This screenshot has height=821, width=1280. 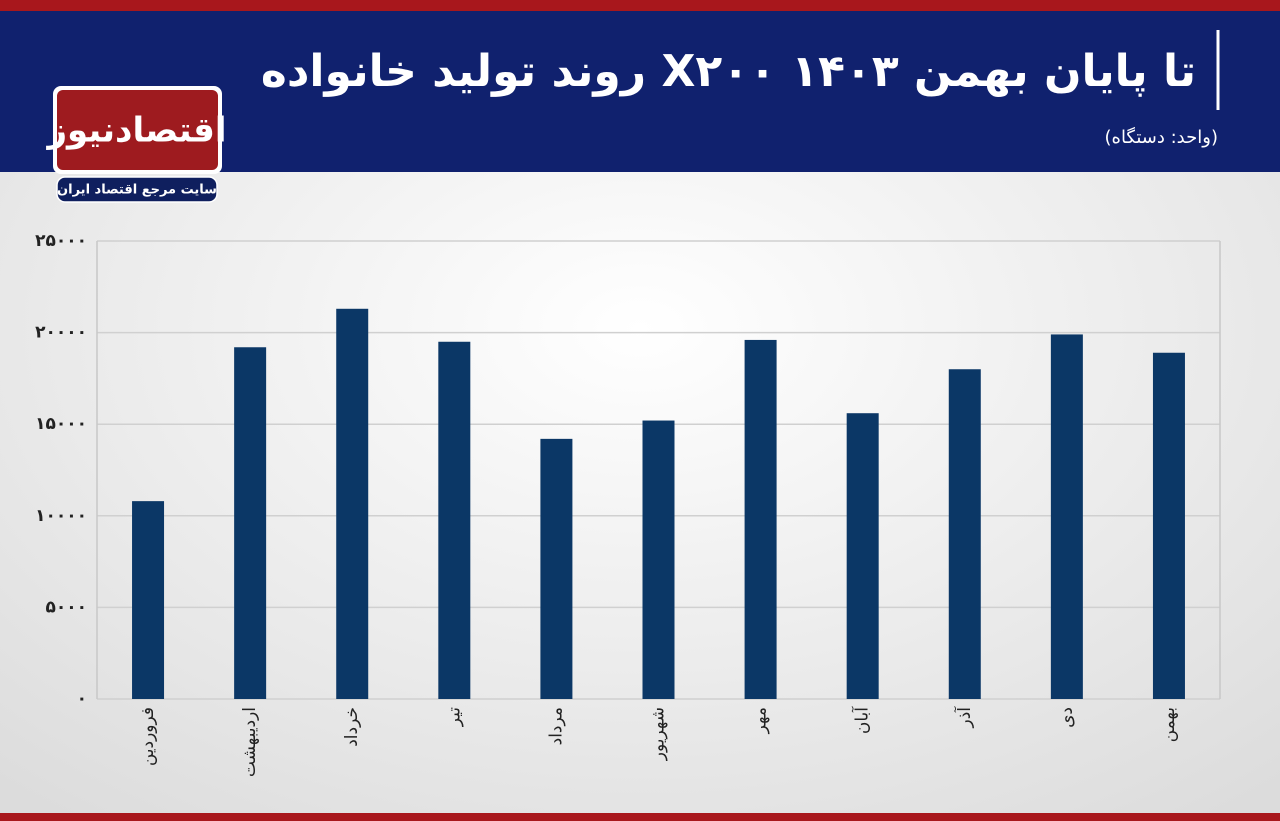 I want to click on x-tick-label: بهمن, so click(x=1169, y=724).